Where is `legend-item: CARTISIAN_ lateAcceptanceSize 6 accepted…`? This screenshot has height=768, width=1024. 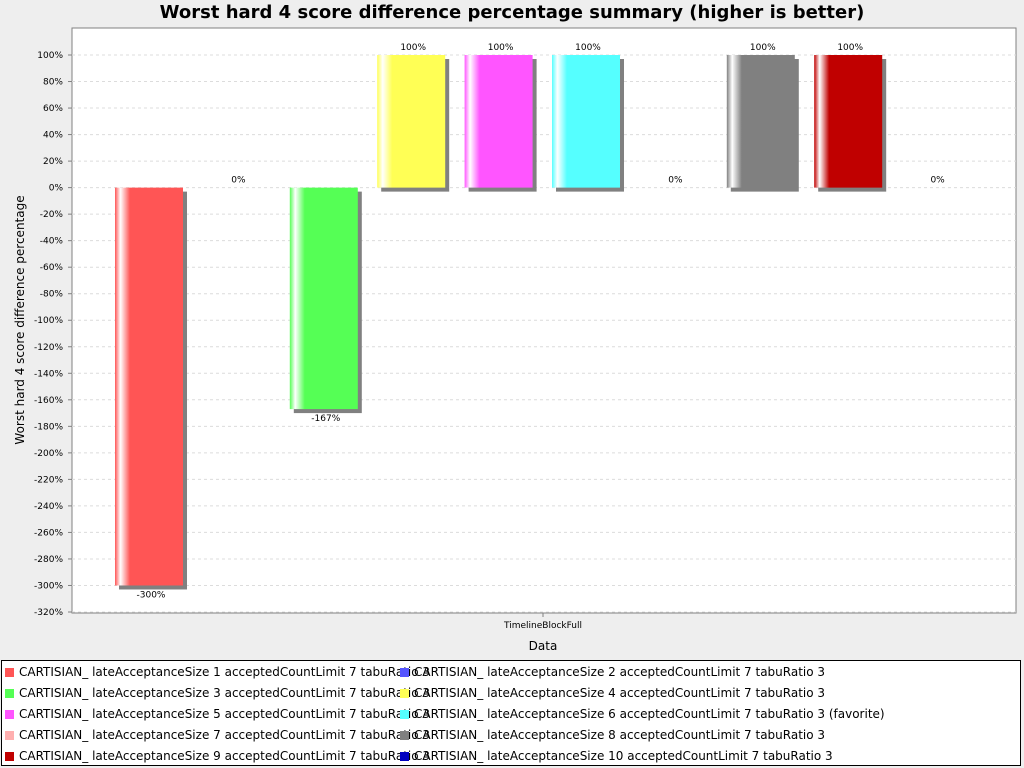 legend-item: CARTISIAN_ lateAcceptanceSize 6 accepted… is located at coordinates (642, 714).